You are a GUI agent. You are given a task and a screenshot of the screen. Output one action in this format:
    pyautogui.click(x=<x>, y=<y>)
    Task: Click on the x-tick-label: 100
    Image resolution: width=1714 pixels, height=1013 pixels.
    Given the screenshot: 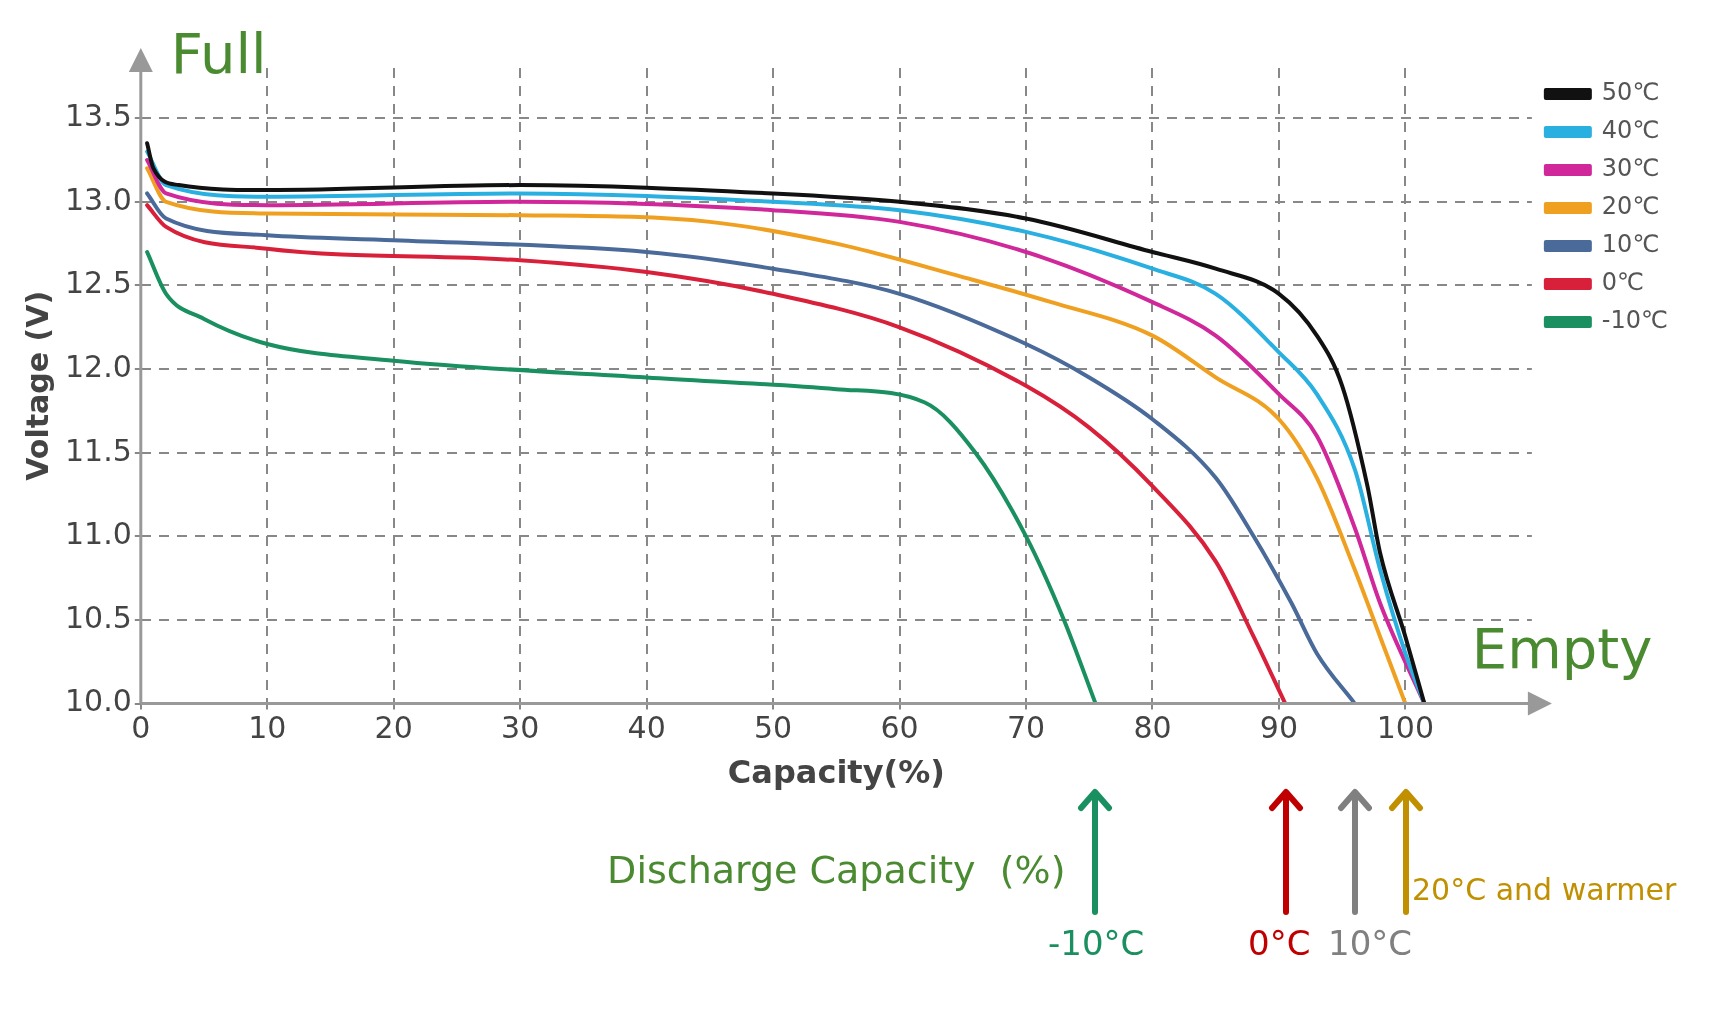 What is the action you would take?
    pyautogui.click(x=1405, y=728)
    